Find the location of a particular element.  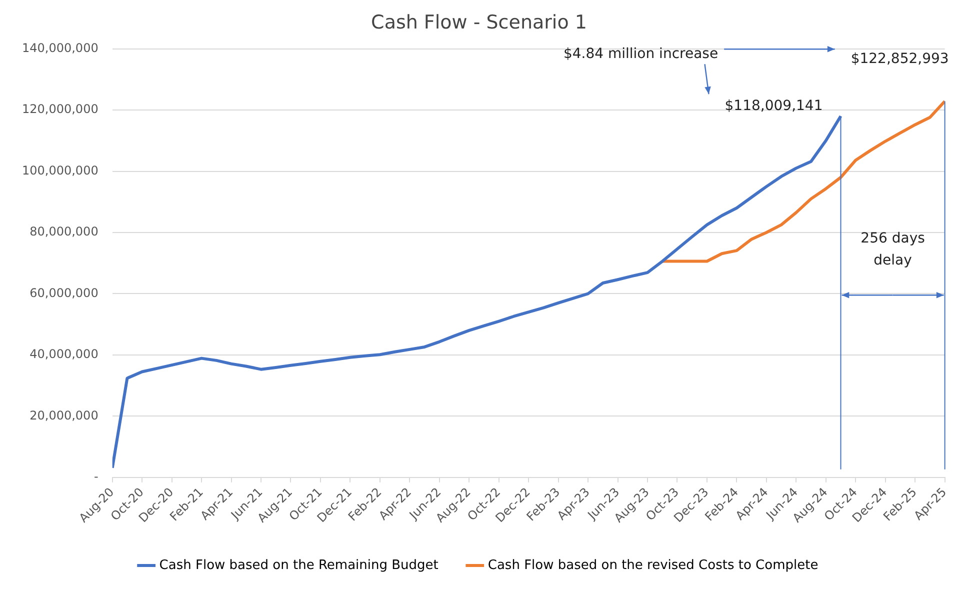

chart-title: Cash Flow - Scenario 1 is located at coordinates (479, 22).